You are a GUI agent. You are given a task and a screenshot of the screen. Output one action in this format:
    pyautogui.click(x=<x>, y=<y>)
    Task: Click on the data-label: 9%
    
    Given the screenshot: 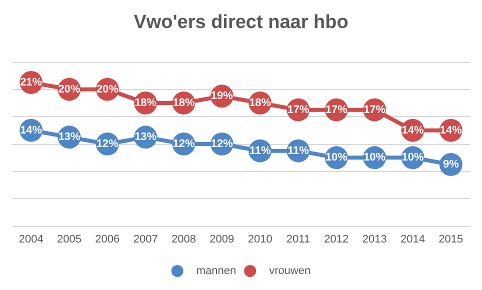 What is the action you would take?
    pyautogui.click(x=451, y=164)
    